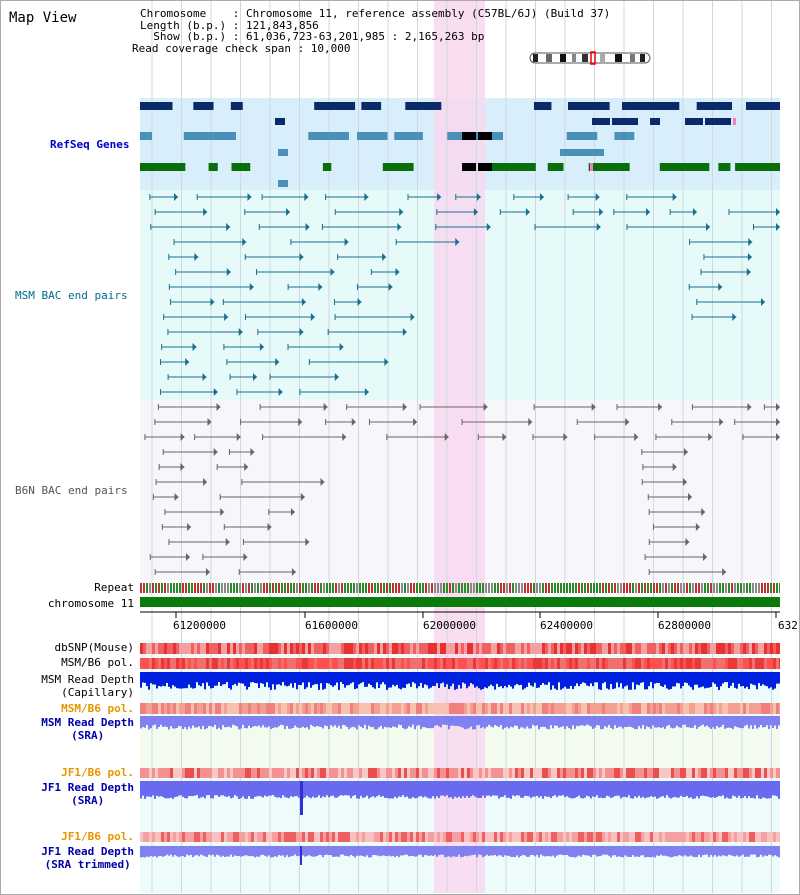 The width and height of the screenshot is (800, 895). What do you see at coordinates (71, 295) in the screenshot?
I see `msm-bac-label: MSM BAC end pairs` at bounding box center [71, 295].